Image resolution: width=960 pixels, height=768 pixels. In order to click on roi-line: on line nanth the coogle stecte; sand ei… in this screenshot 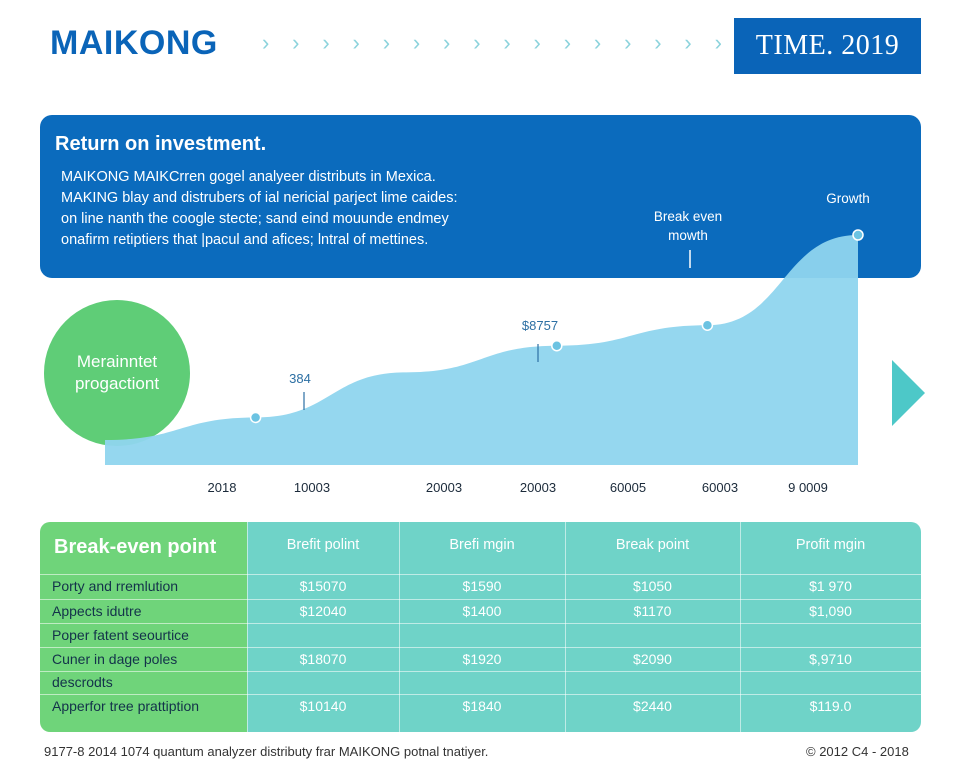, I will do `click(255, 219)`.